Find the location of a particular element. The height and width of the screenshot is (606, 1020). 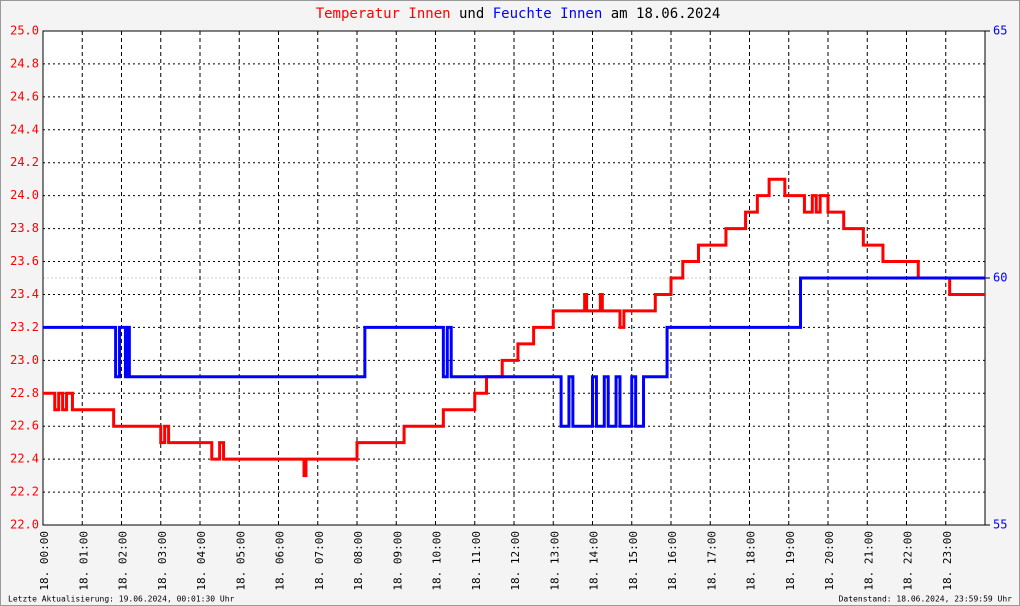

x-tick-label: 18. 20:00 is located at coordinates (829, 561).